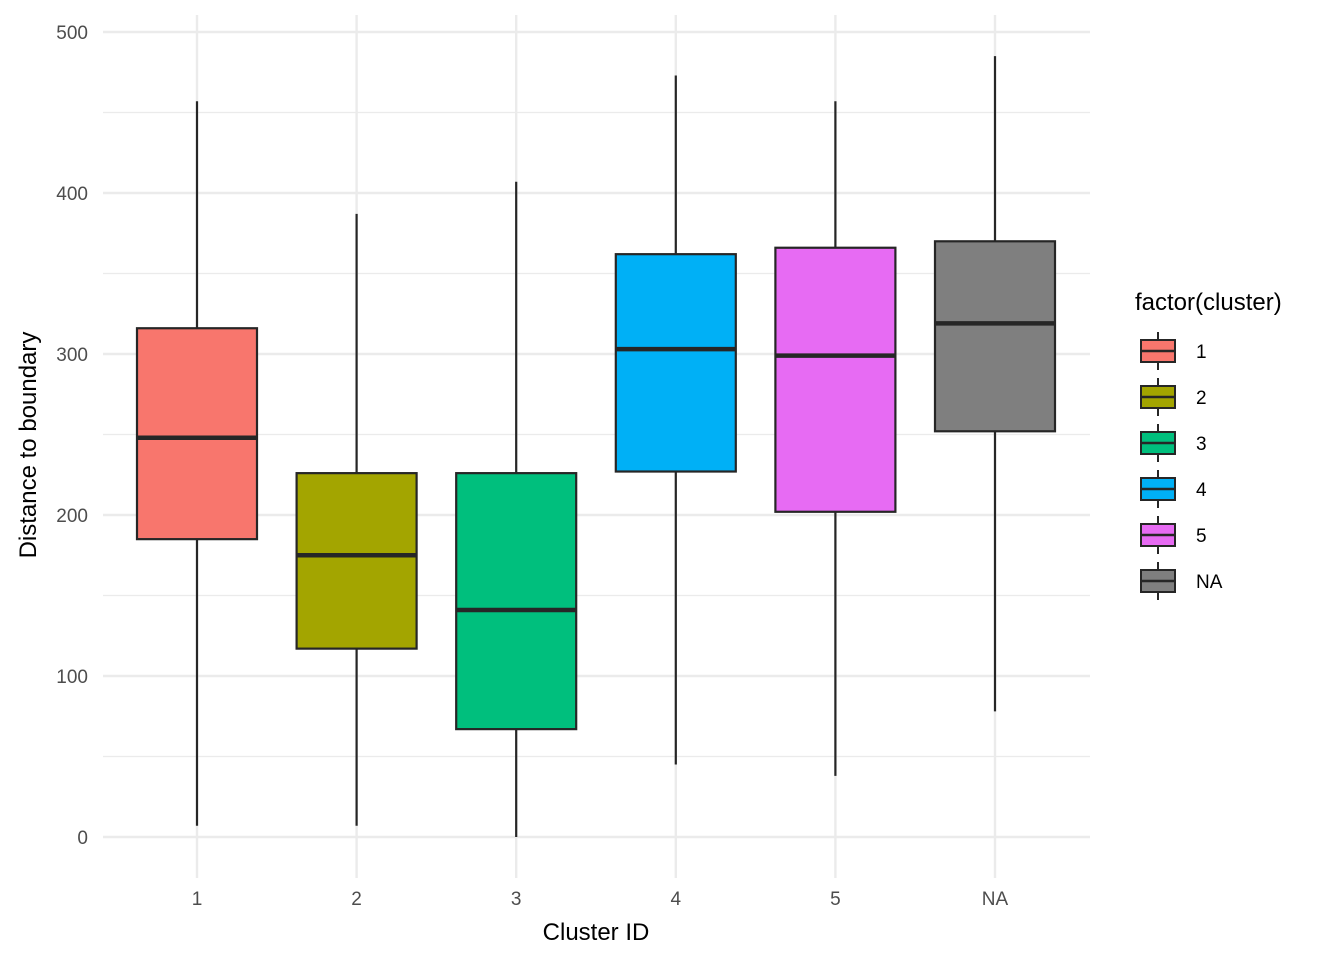 This screenshot has width=1344, height=960. I want to click on y-tick-label: 100, so click(72, 677).